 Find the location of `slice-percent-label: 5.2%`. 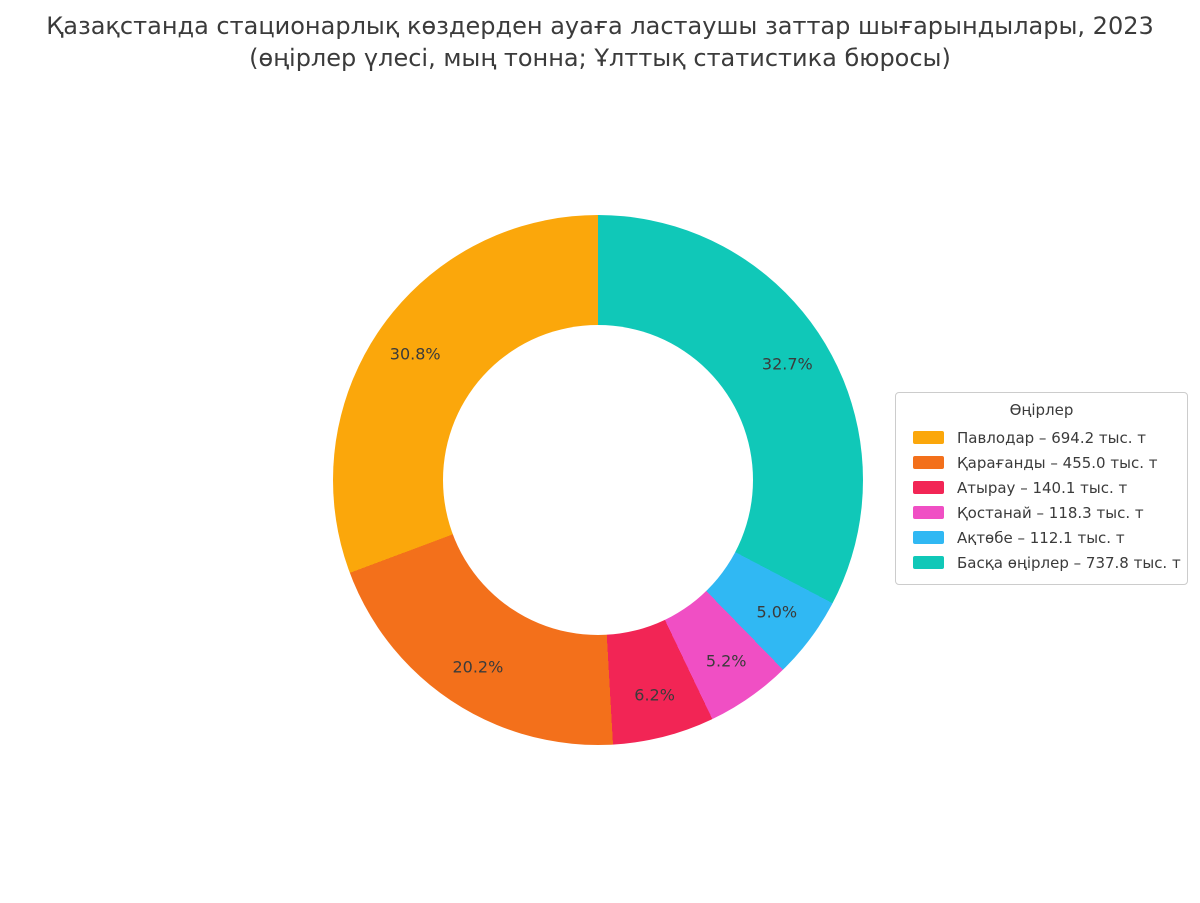

slice-percent-label: 5.2% is located at coordinates (726, 661).